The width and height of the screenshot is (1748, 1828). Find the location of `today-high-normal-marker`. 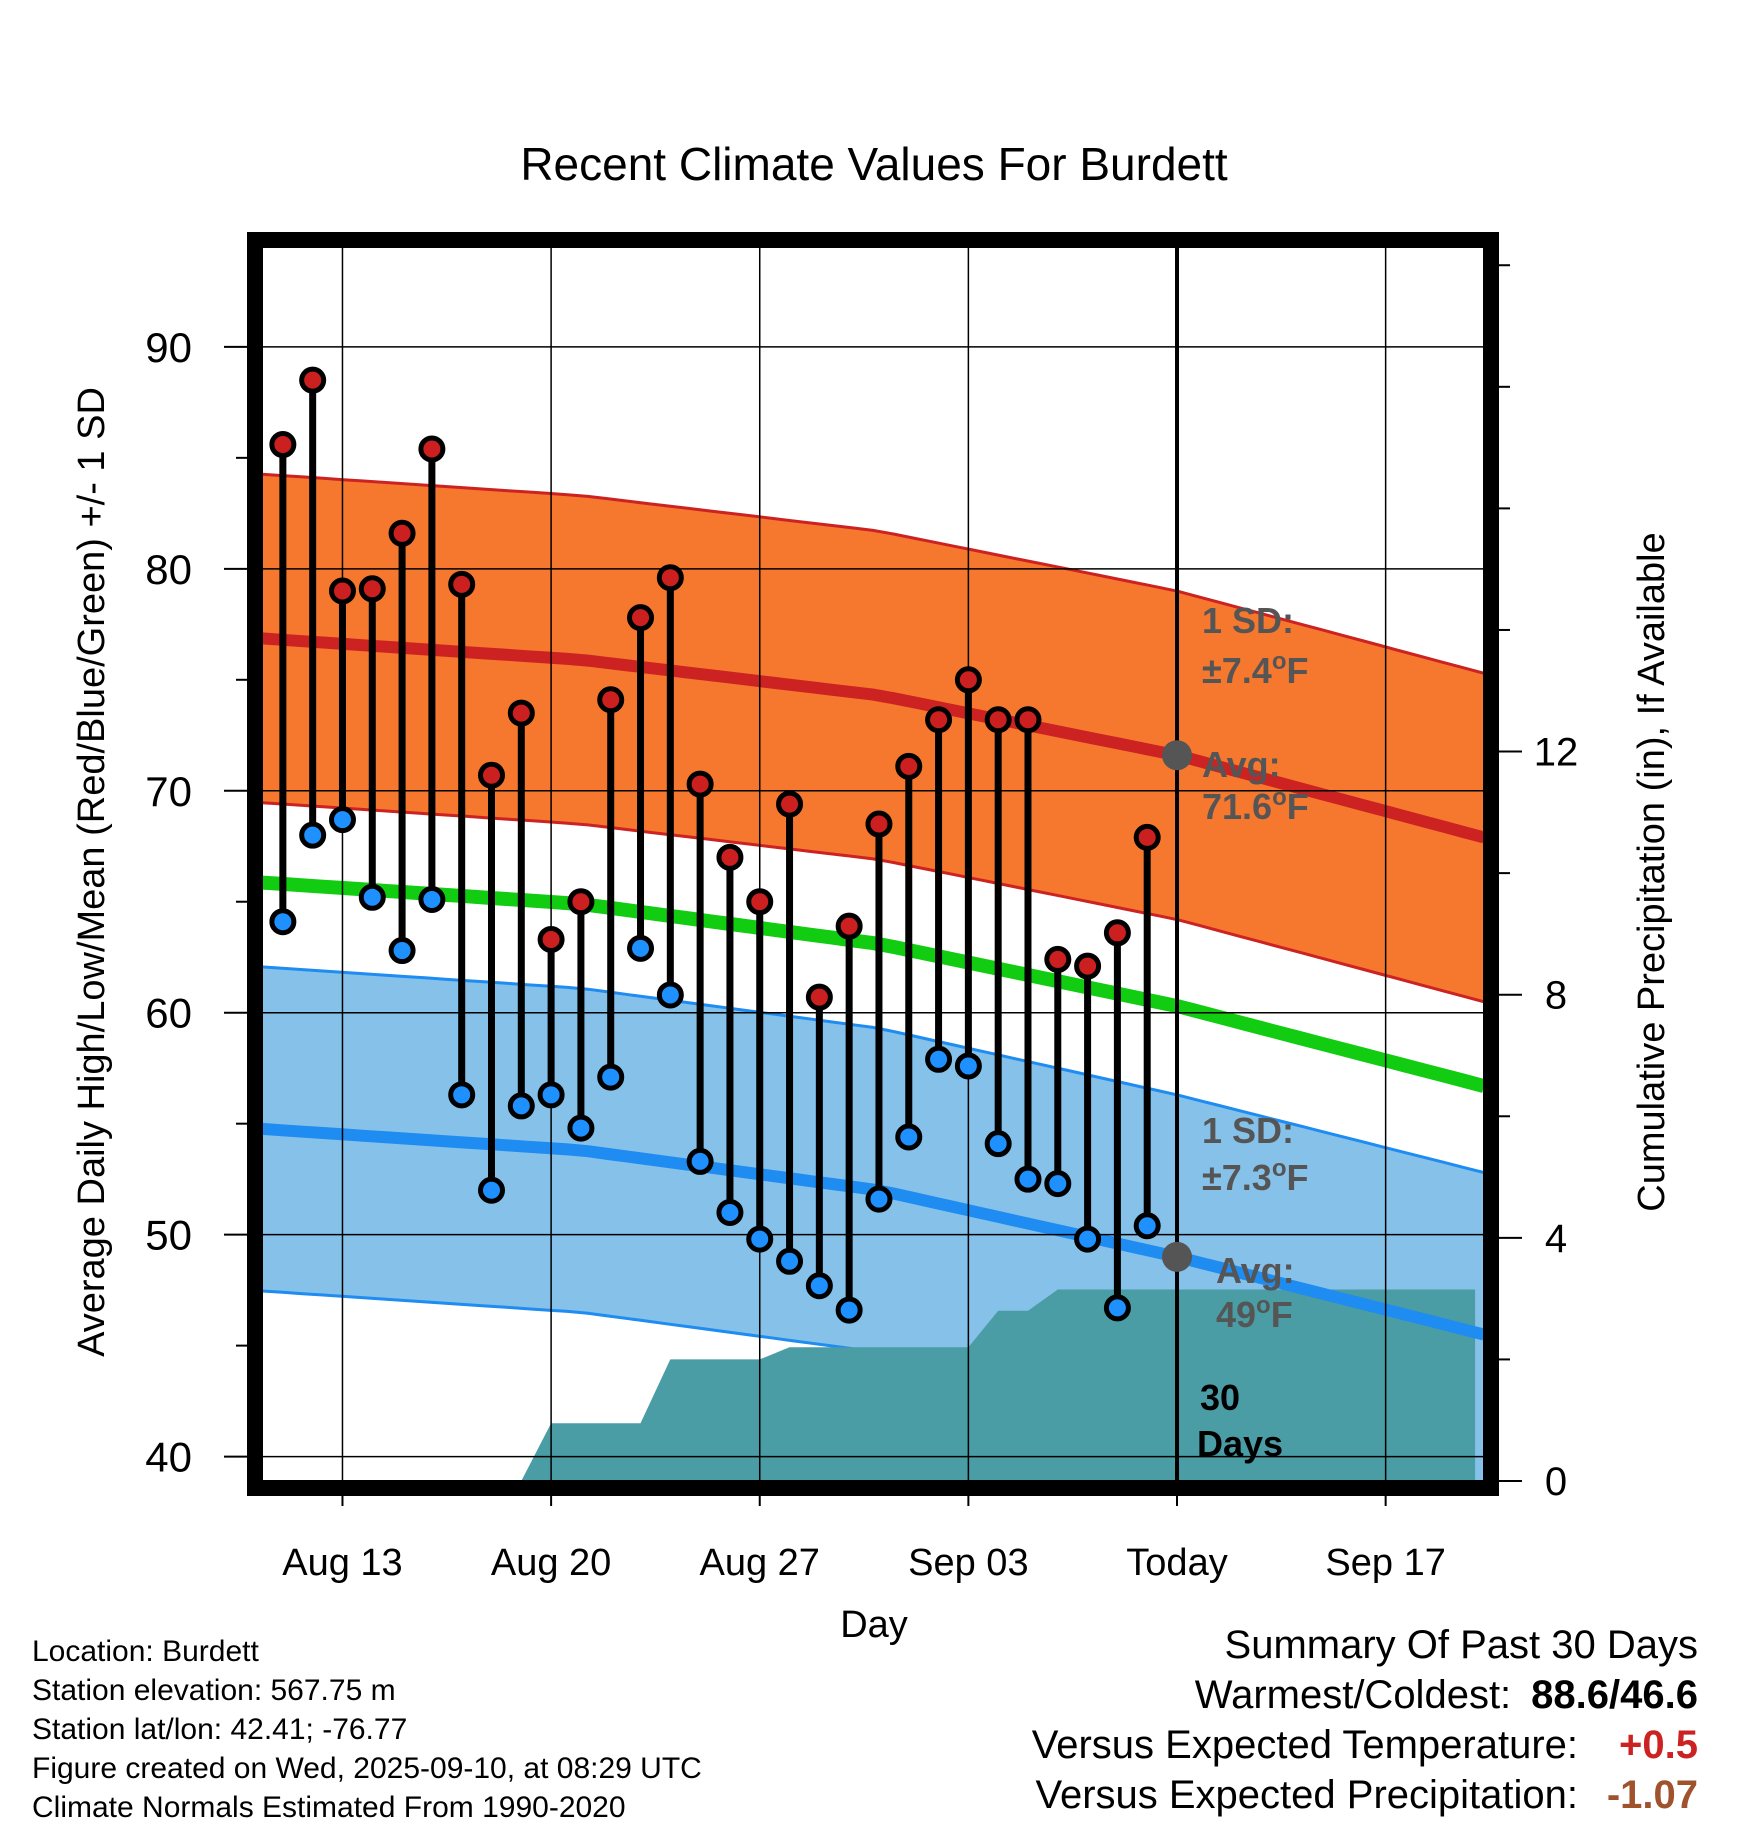

today-high-normal-marker is located at coordinates (1177, 755).